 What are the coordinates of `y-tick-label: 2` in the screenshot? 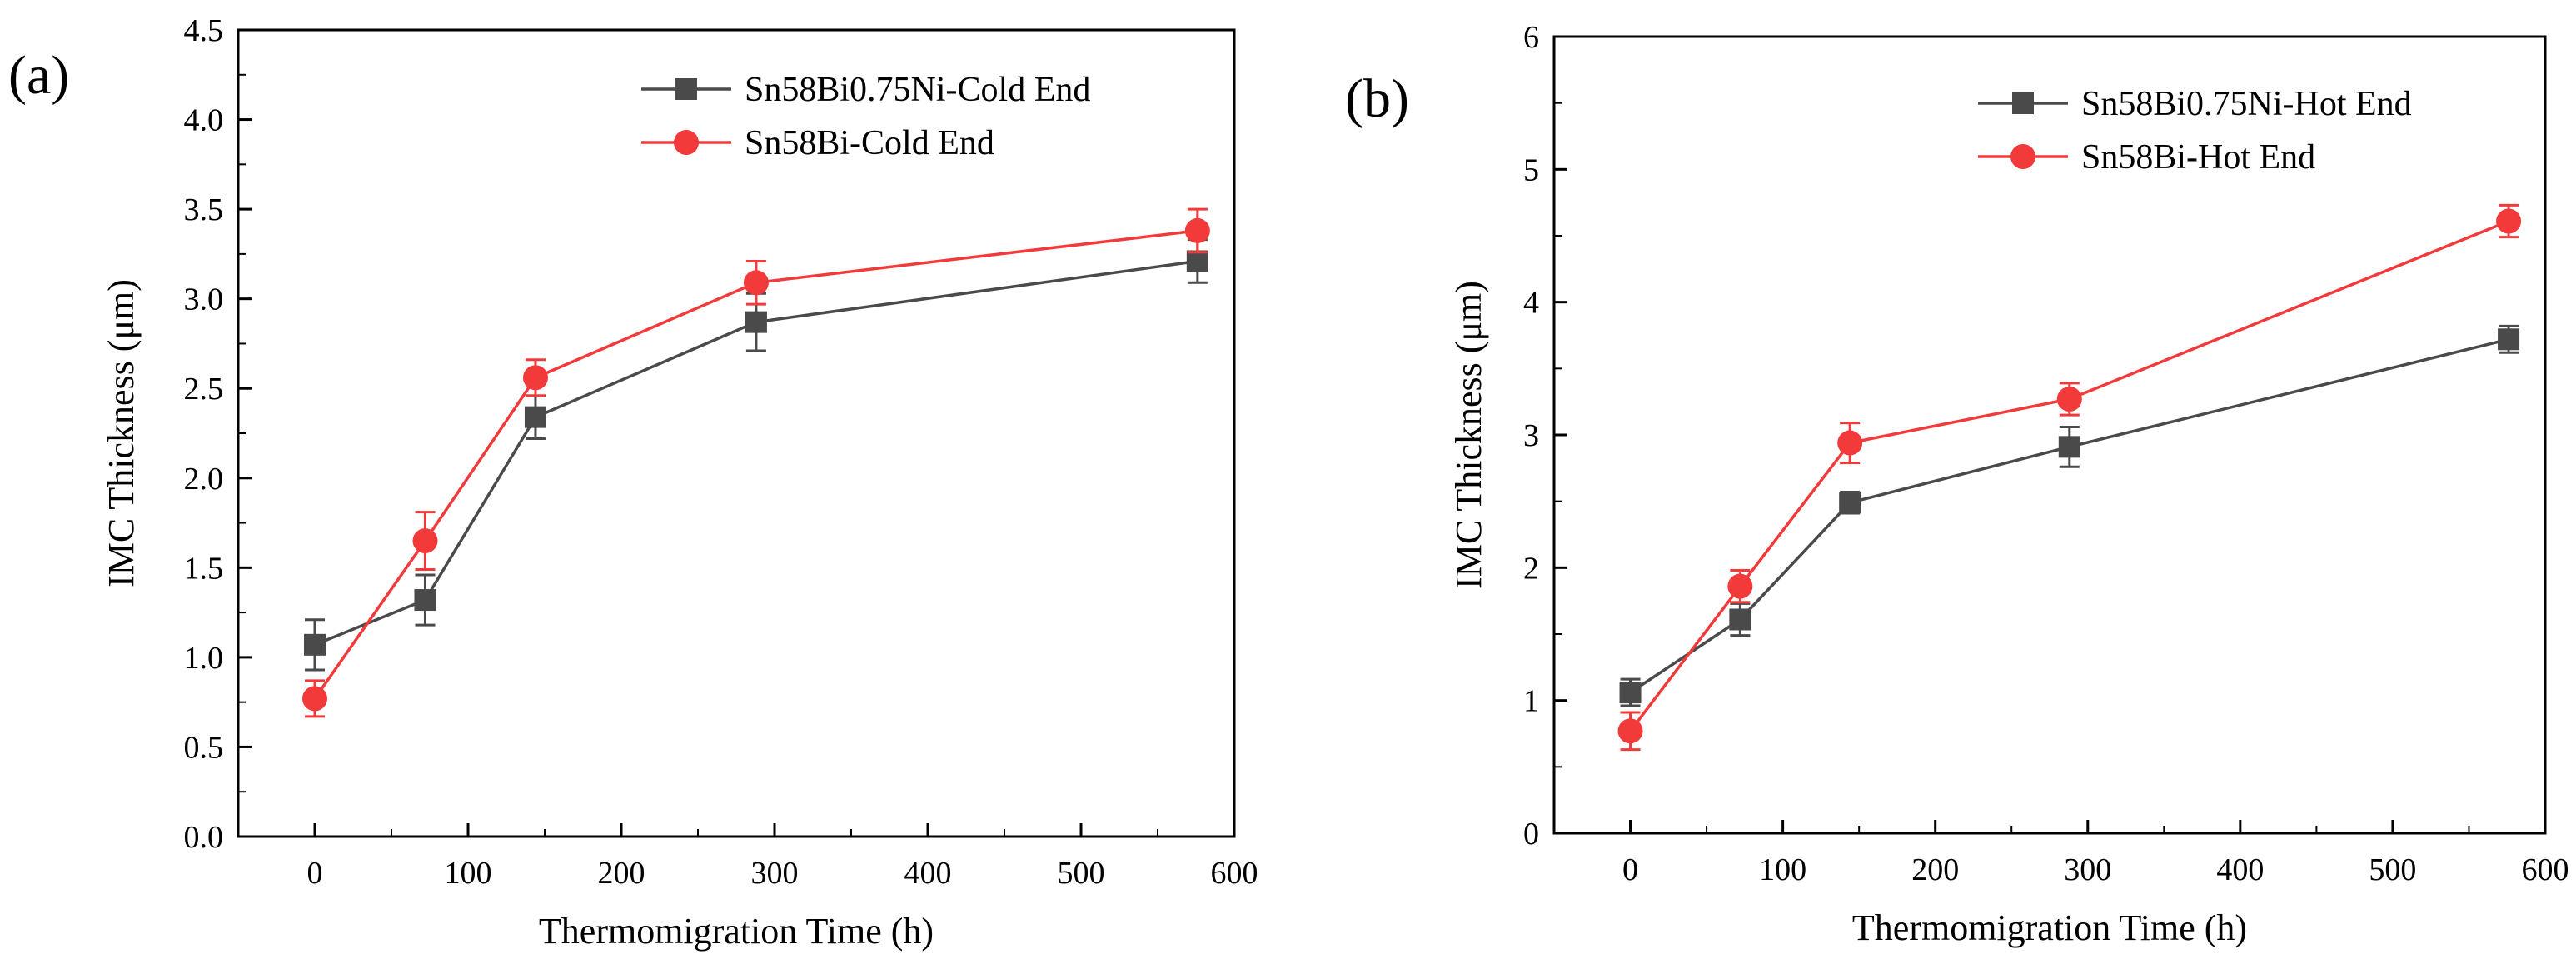 It's located at (1531, 568).